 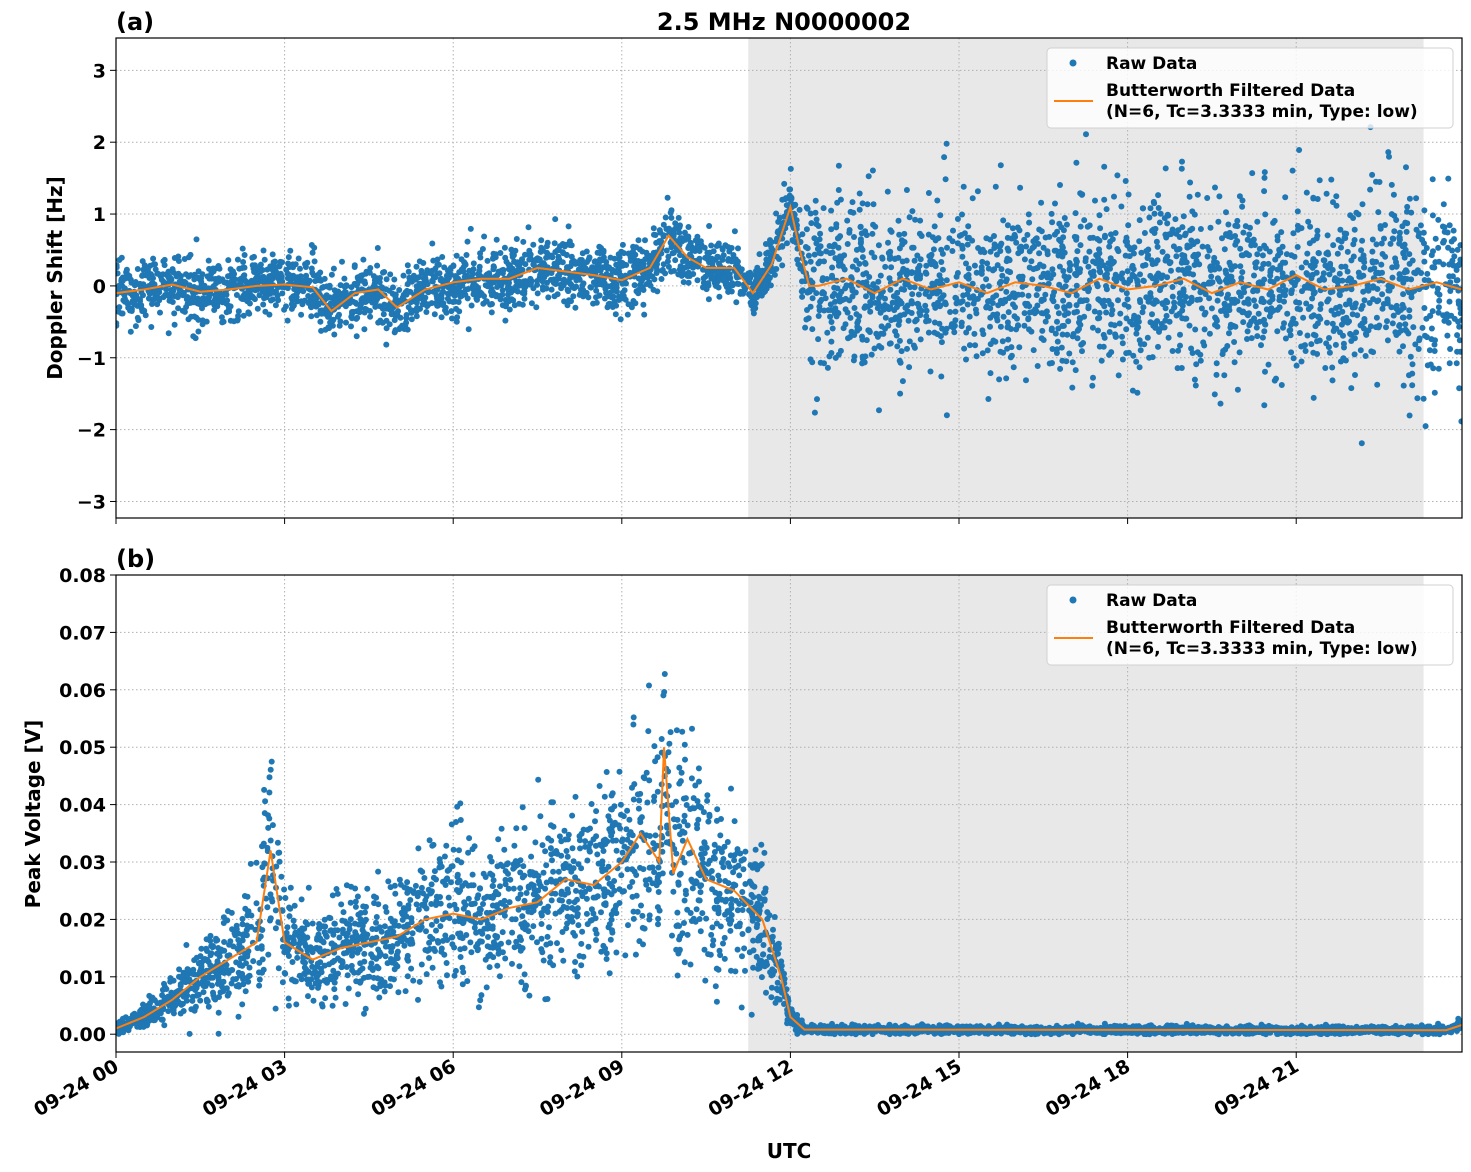 What do you see at coordinates (1230, 91) in the screenshot?
I see `legend-filtered-label: Butterworth Filtered Data` at bounding box center [1230, 91].